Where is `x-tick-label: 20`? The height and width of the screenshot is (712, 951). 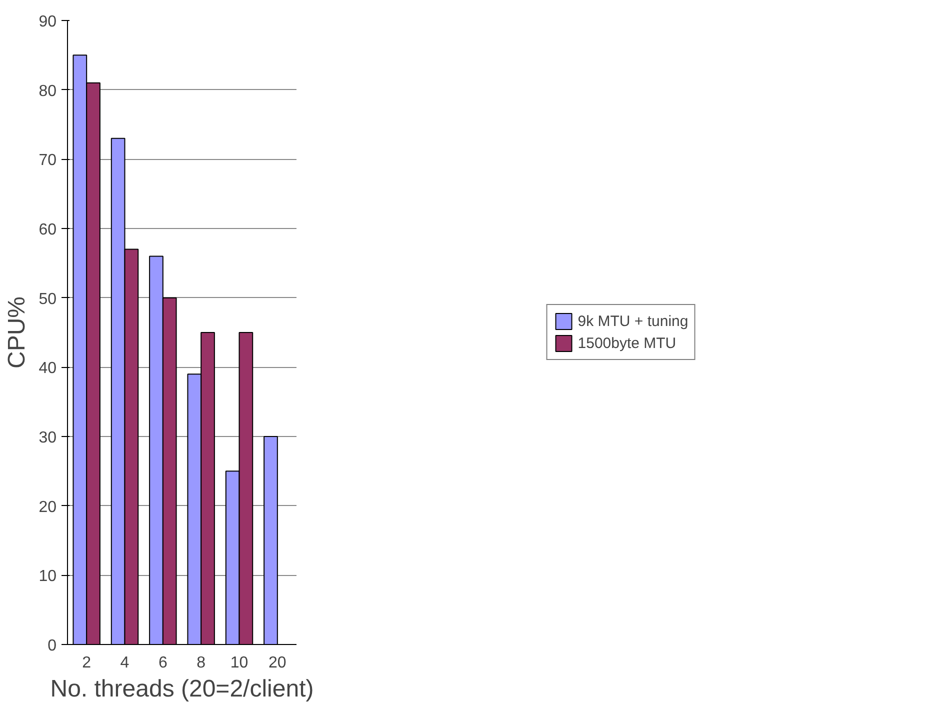 x-tick-label: 20 is located at coordinates (277, 663).